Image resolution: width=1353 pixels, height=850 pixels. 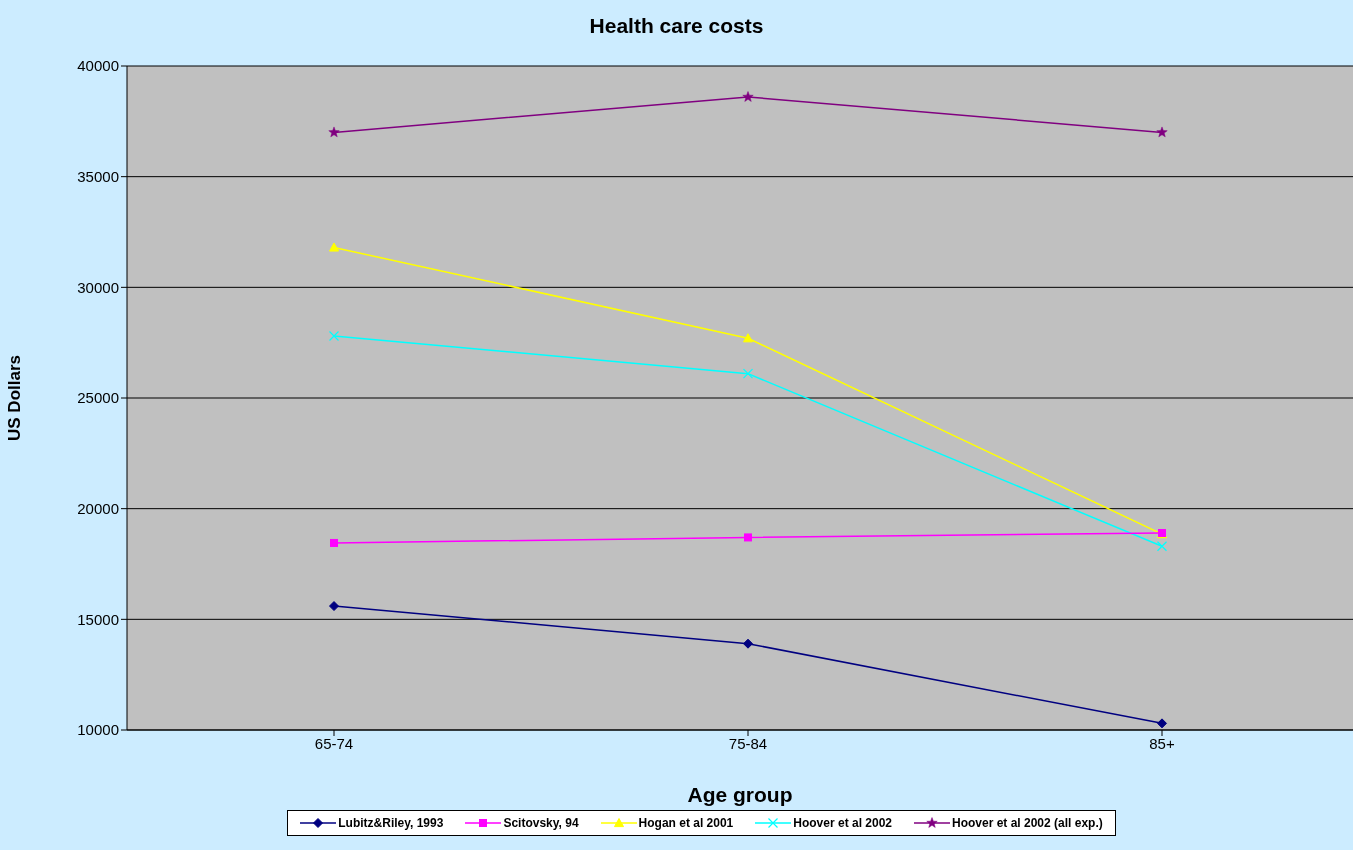 I want to click on y-tick-label: 35000, so click(x=98, y=176).